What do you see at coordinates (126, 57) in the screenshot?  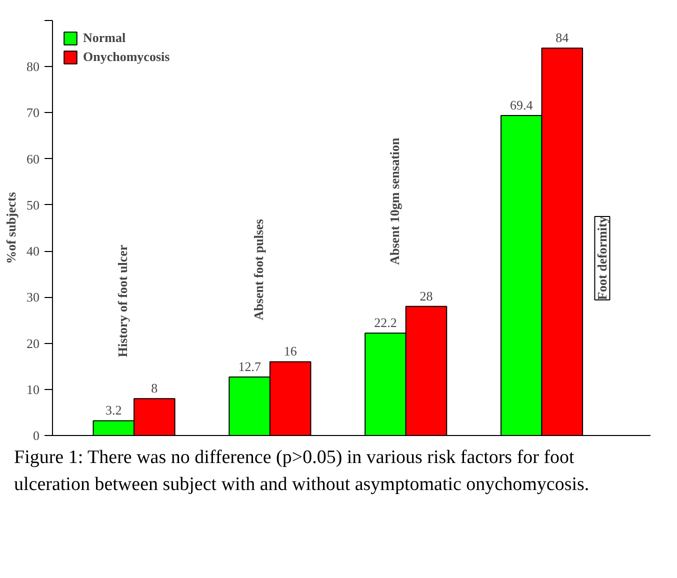 I see `legend-label: Onychomycosis` at bounding box center [126, 57].